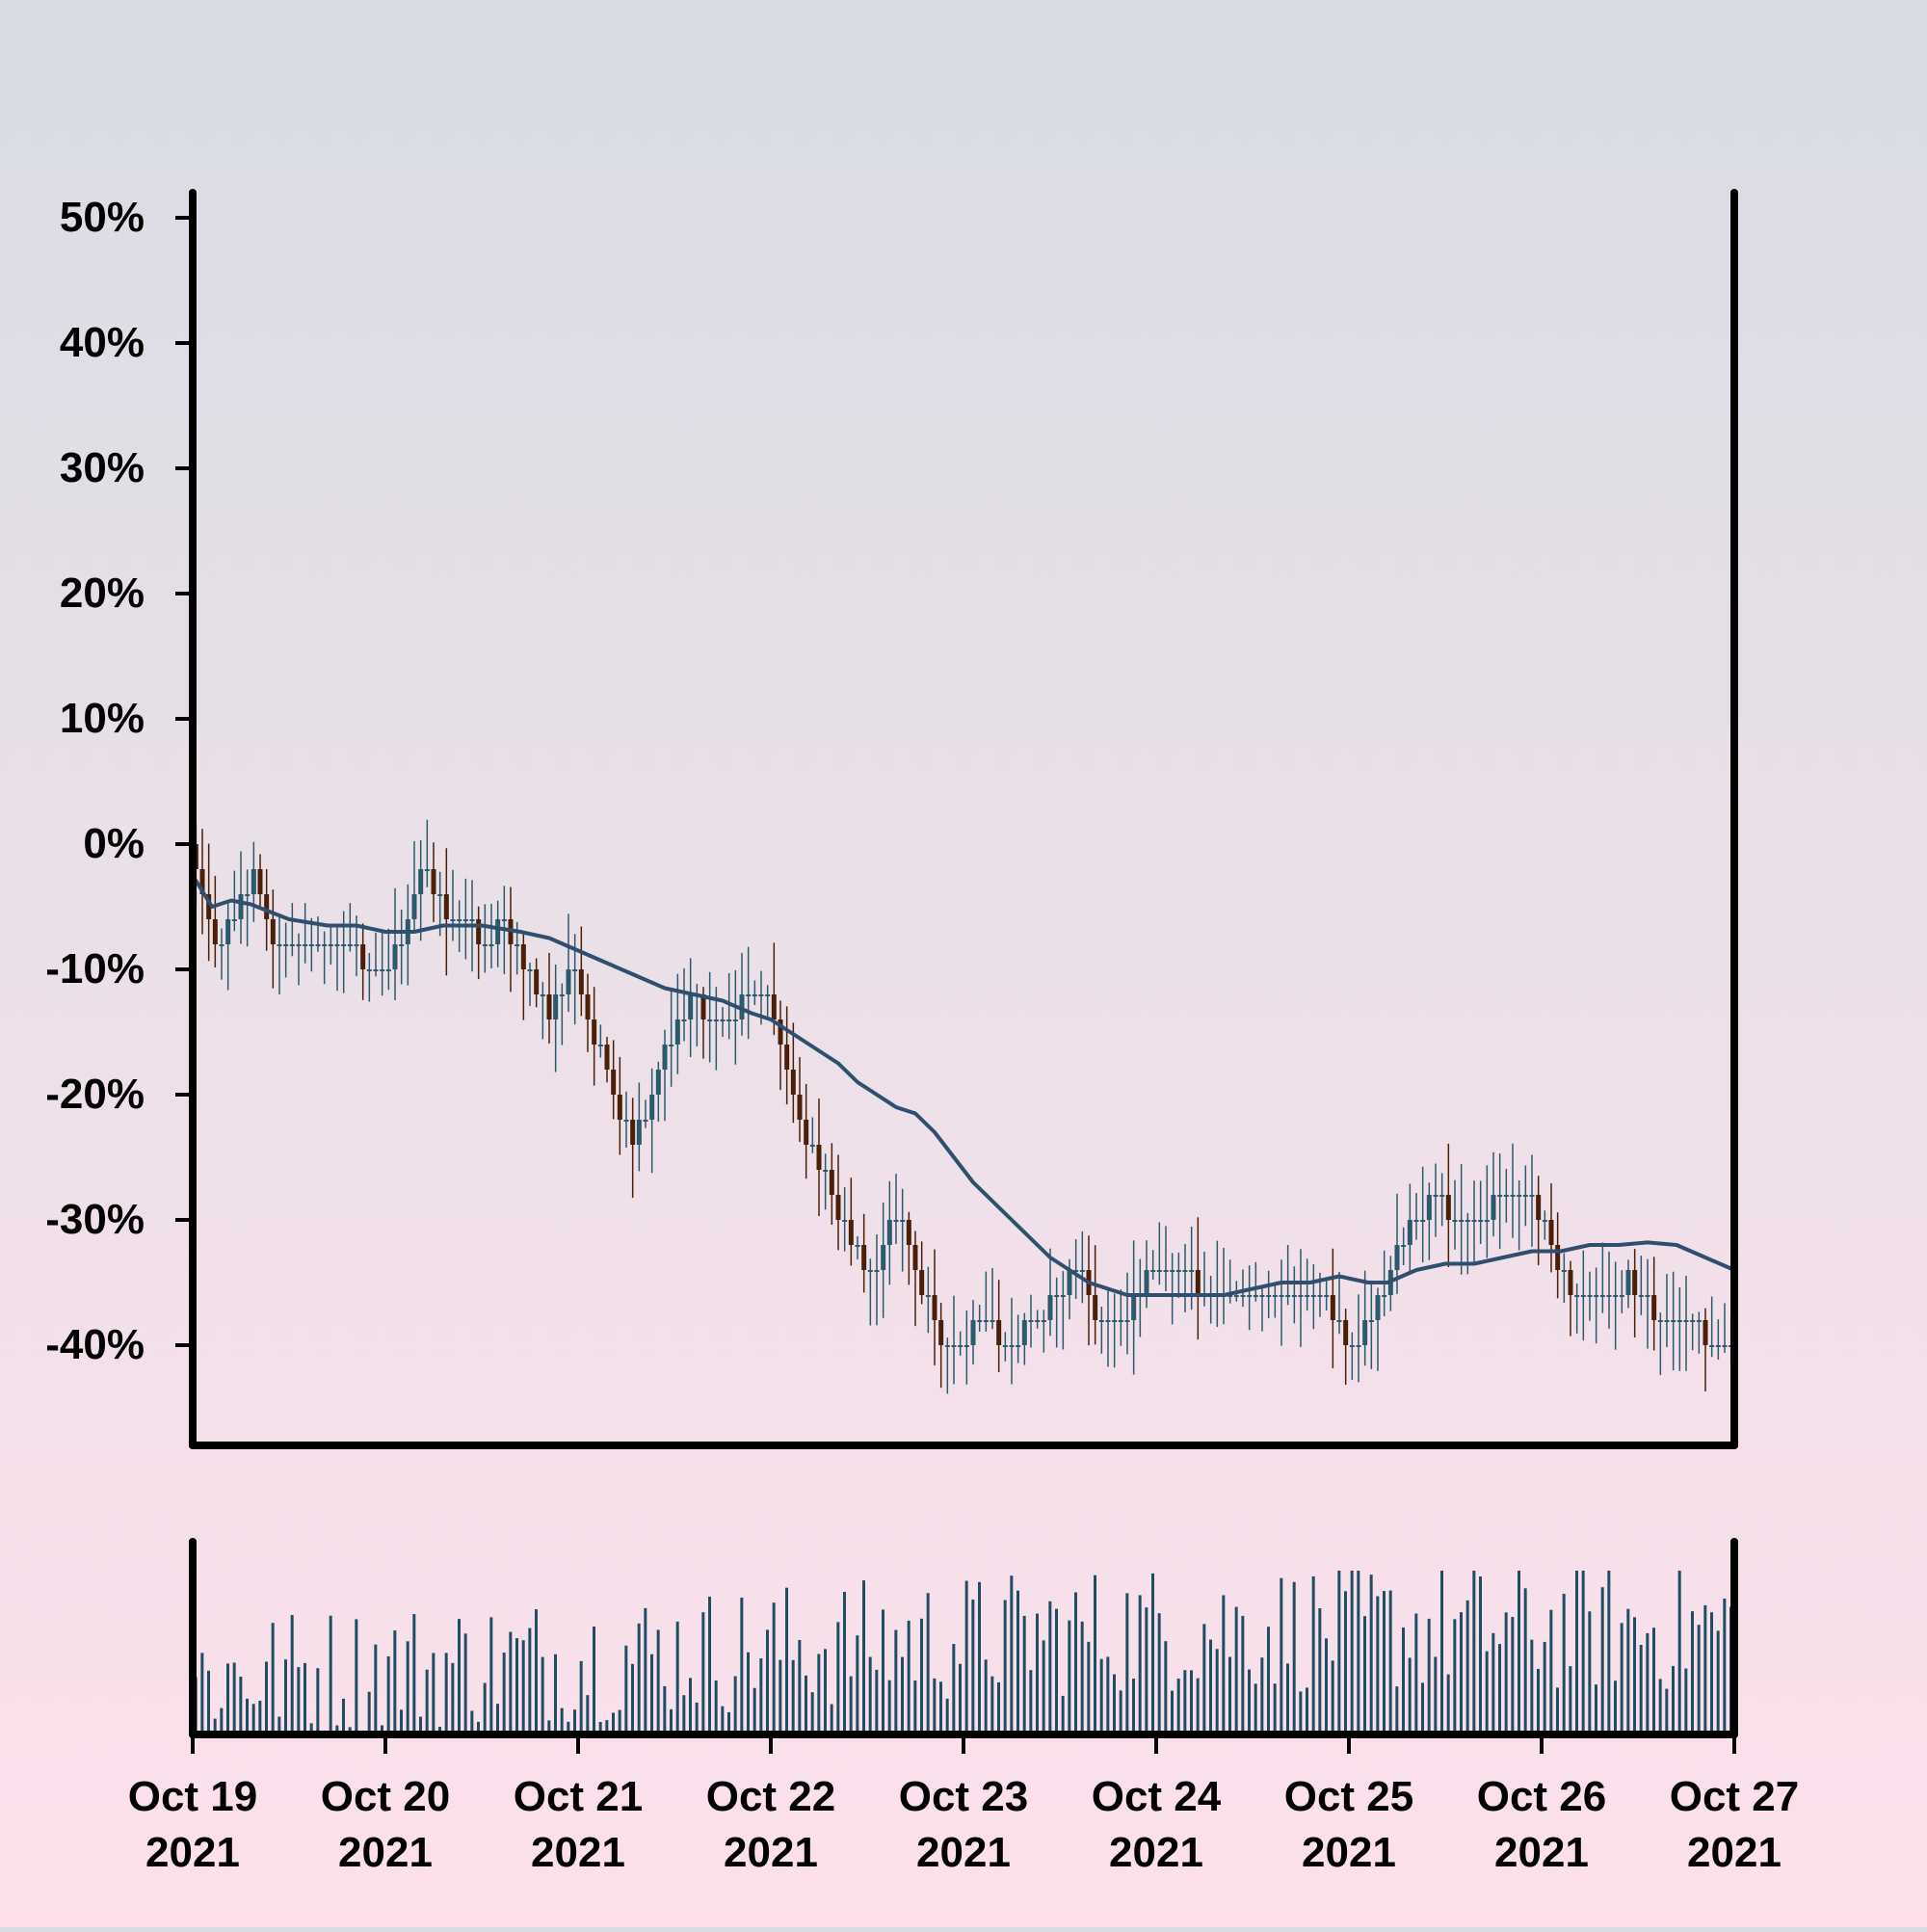 The height and width of the screenshot is (1932, 1927). Describe the element at coordinates (963, 1652) in the screenshot. I see `volume-panel` at that location.